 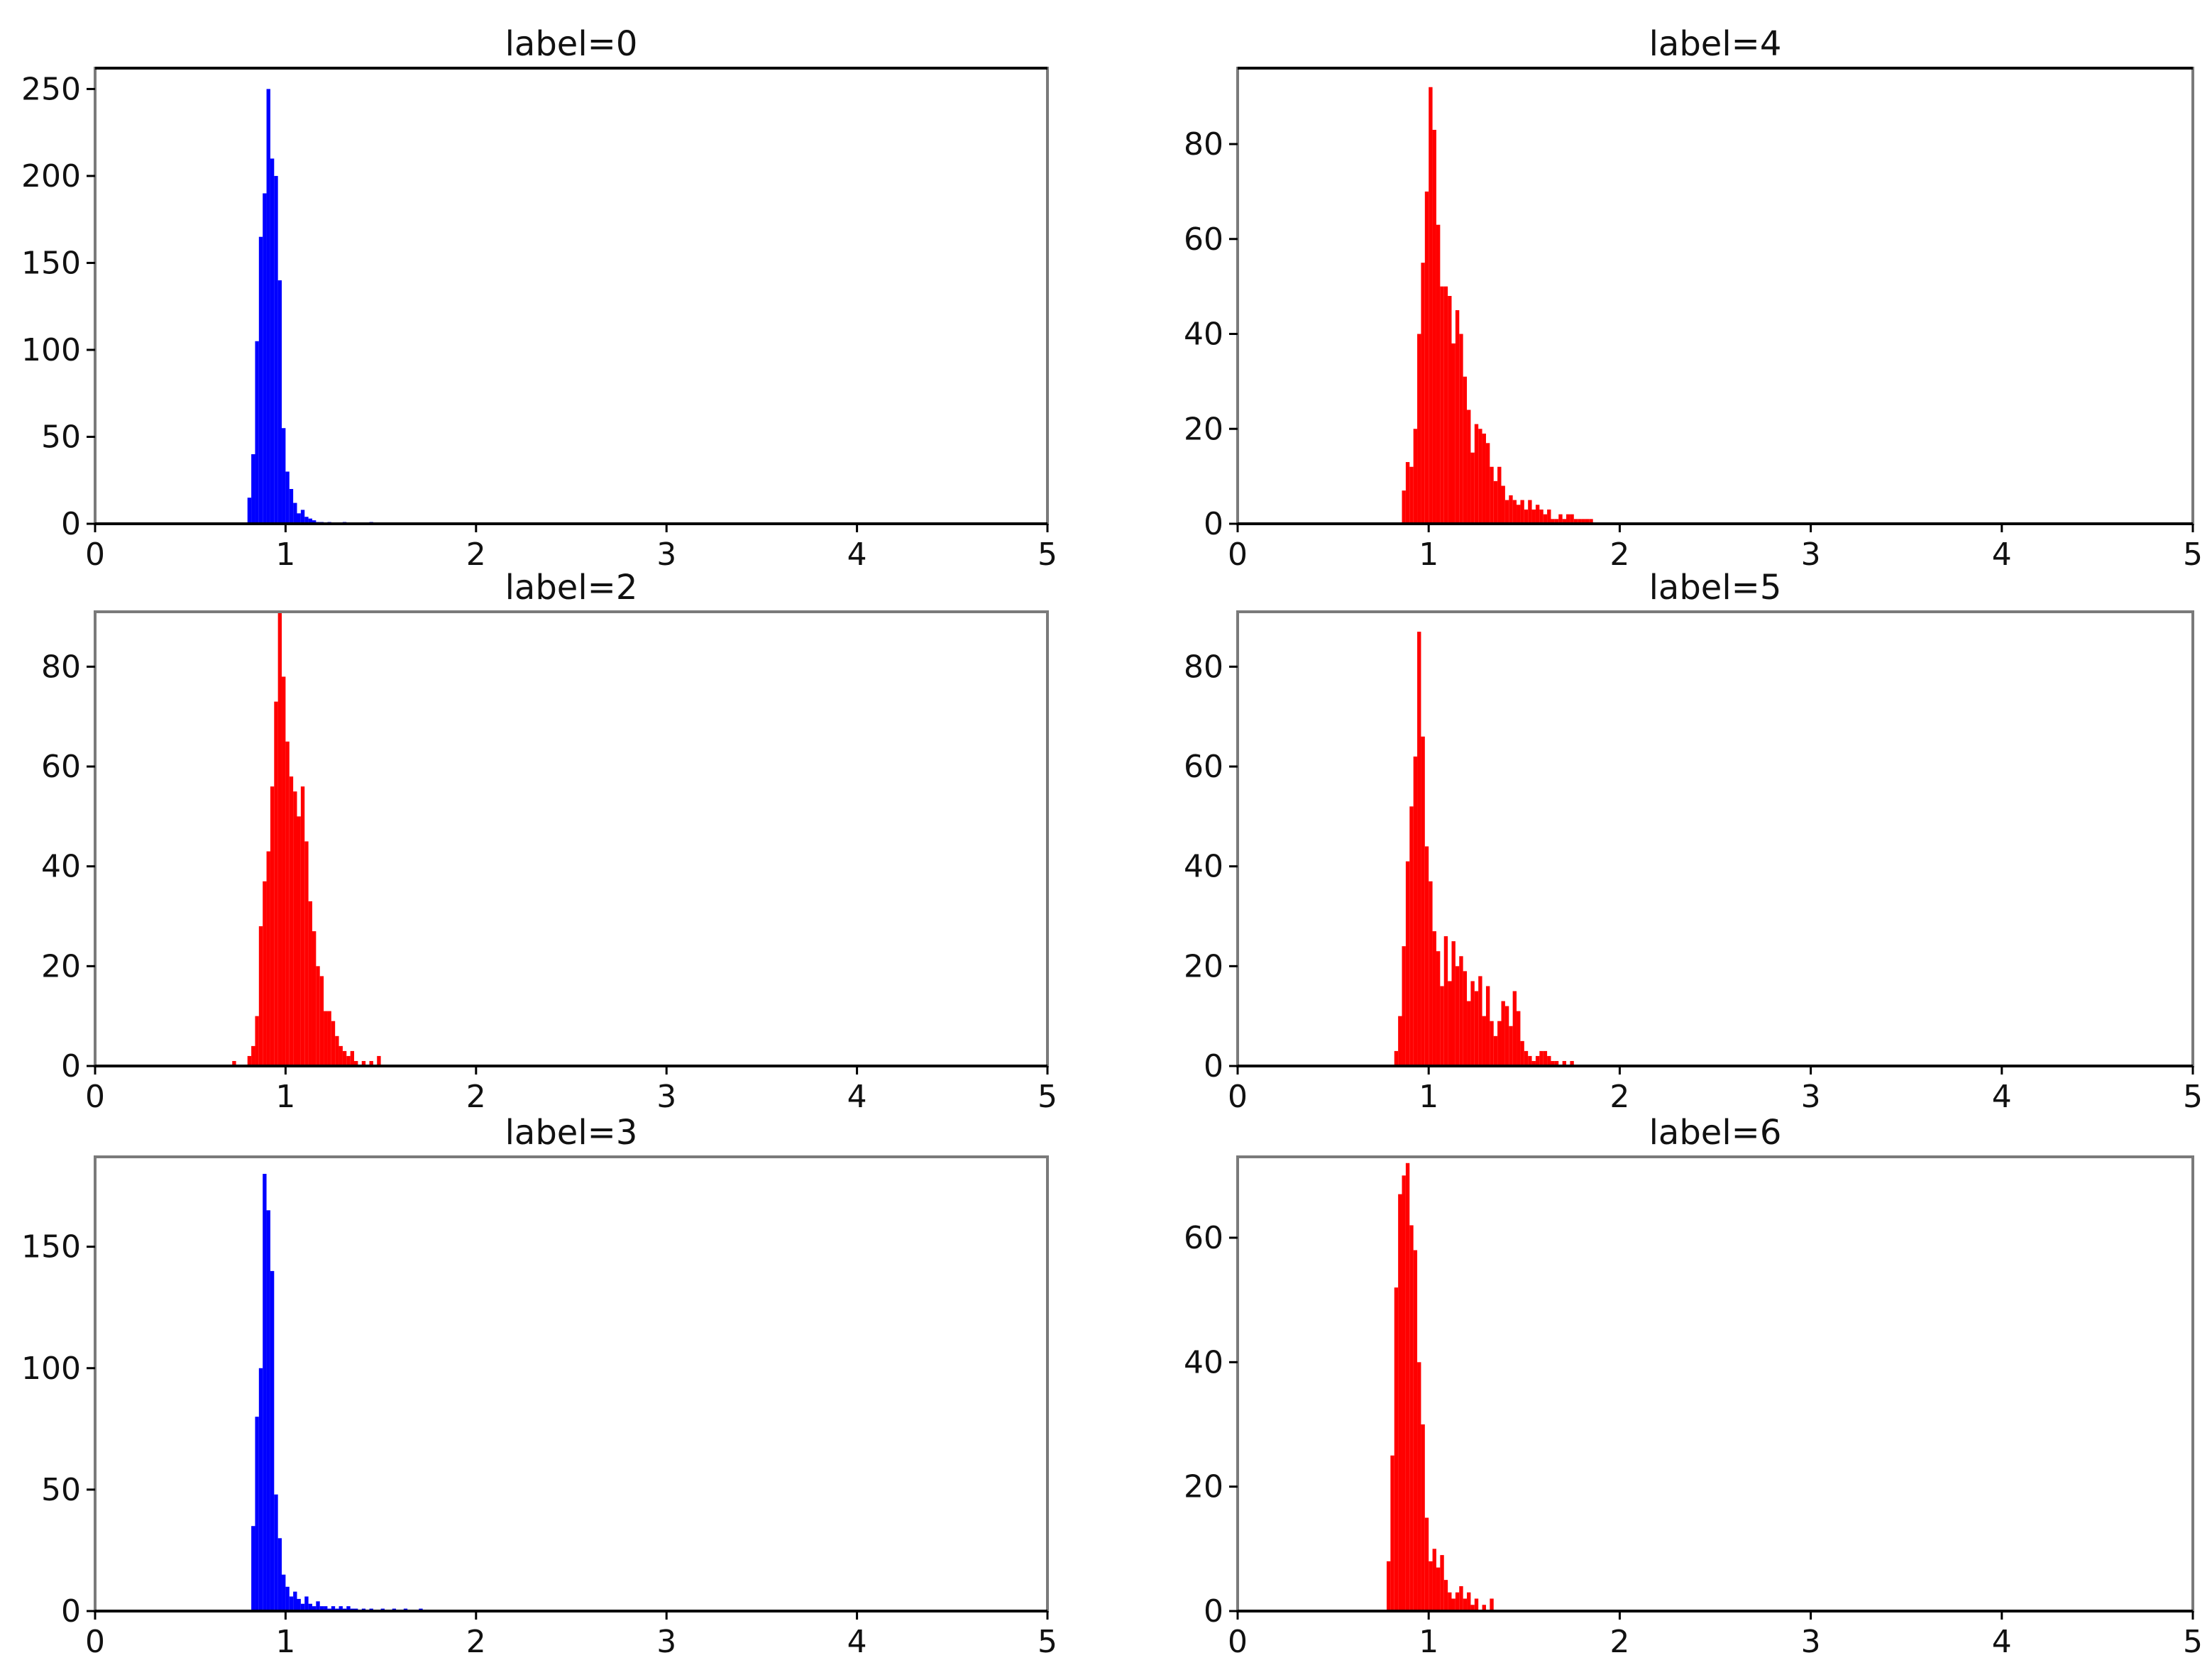 What do you see at coordinates (61, 437) in the screenshot?
I see `y-tick-label: 50` at bounding box center [61, 437].